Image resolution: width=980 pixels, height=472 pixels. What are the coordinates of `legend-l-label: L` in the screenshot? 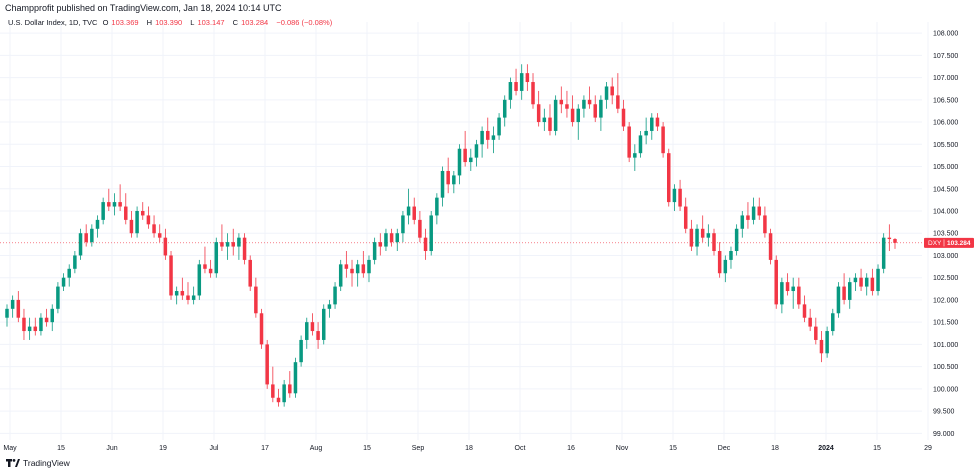 It's located at (192, 22).